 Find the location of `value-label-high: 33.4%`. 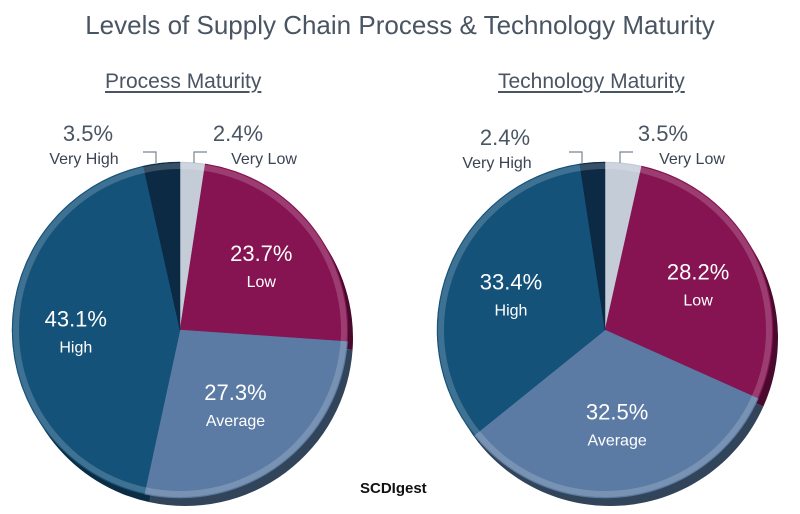

value-label-high: 33.4% is located at coordinates (511, 282).